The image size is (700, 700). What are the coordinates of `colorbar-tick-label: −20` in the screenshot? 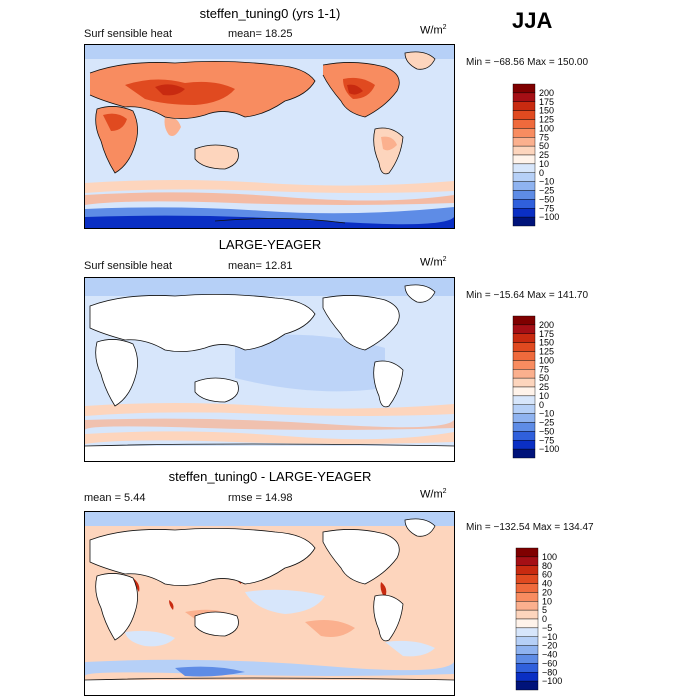 It's located at (549, 646).